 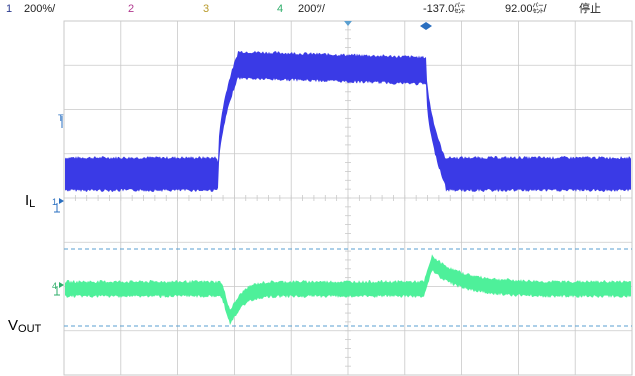 What do you see at coordinates (54, 202) in the screenshot?
I see `ch1-ground-label: 1` at bounding box center [54, 202].